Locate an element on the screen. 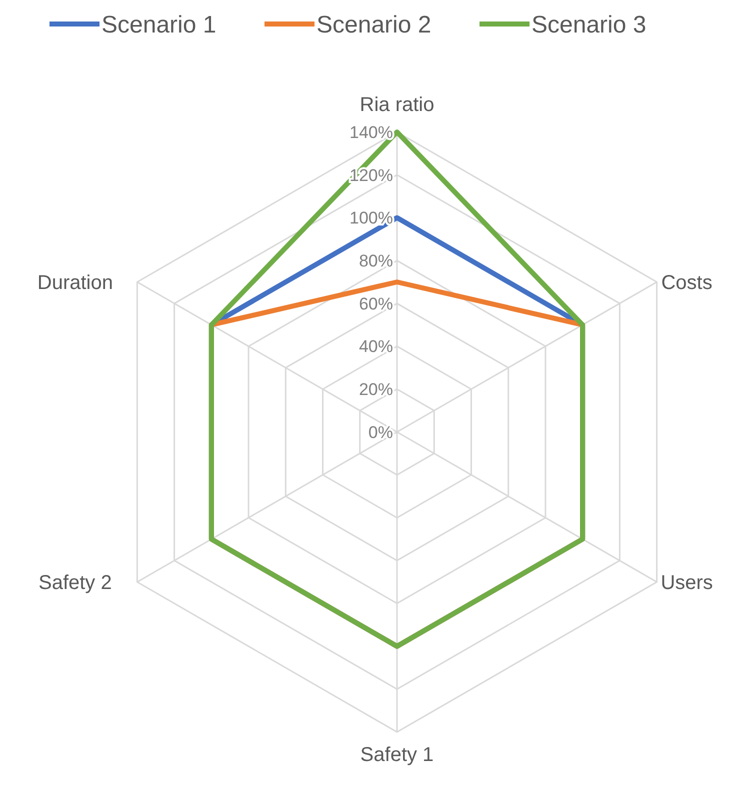 The width and height of the screenshot is (744, 794). y-tick-label: 40% is located at coordinates (375, 346).